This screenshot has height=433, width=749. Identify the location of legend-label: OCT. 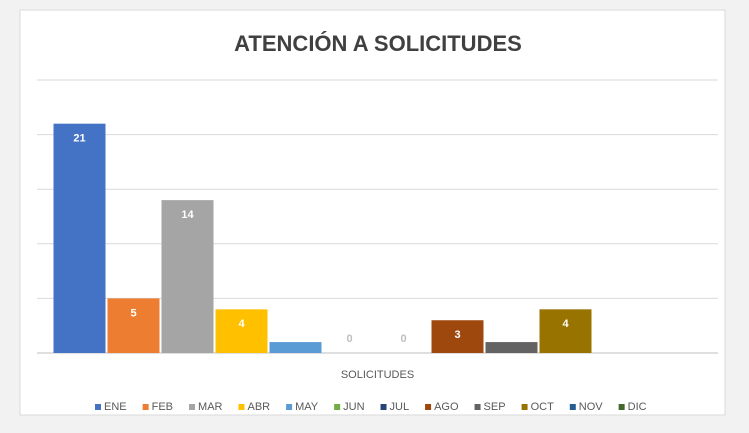
(543, 407).